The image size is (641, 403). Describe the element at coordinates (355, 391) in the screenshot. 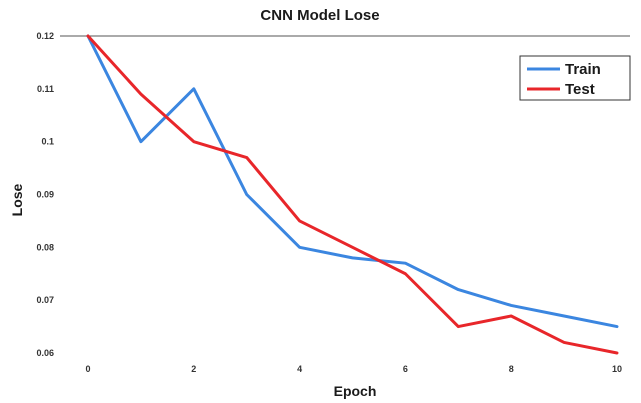

I see `x-axis-label: Epoch` at that location.